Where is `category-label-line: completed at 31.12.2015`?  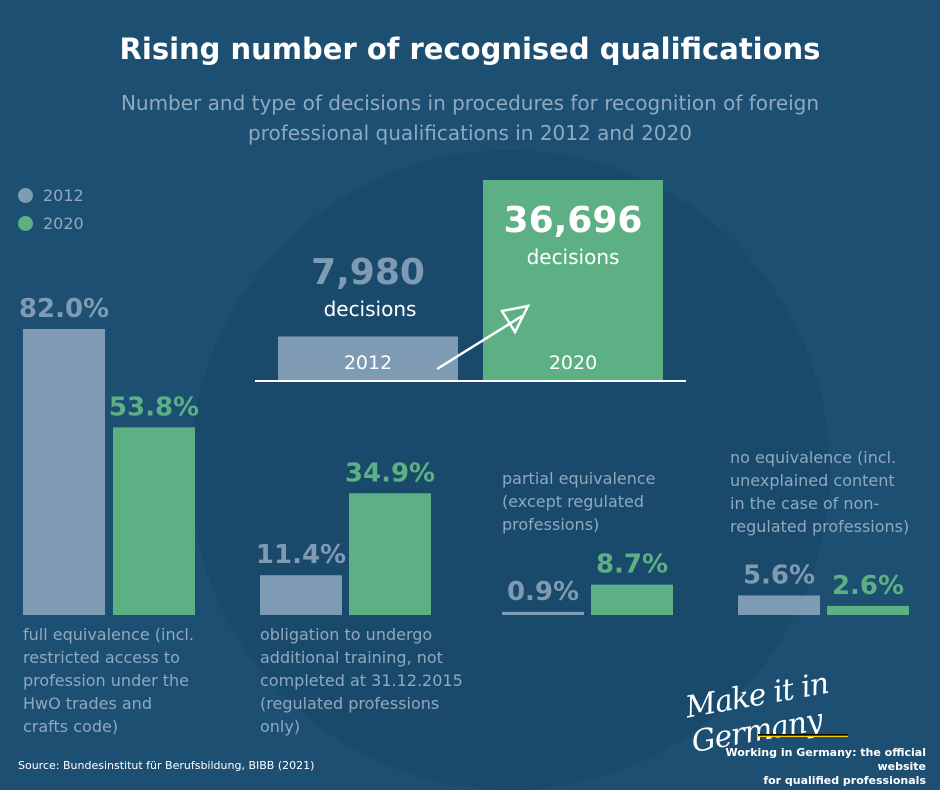
category-label-line: completed at 31.12.2015 is located at coordinates (361, 680).